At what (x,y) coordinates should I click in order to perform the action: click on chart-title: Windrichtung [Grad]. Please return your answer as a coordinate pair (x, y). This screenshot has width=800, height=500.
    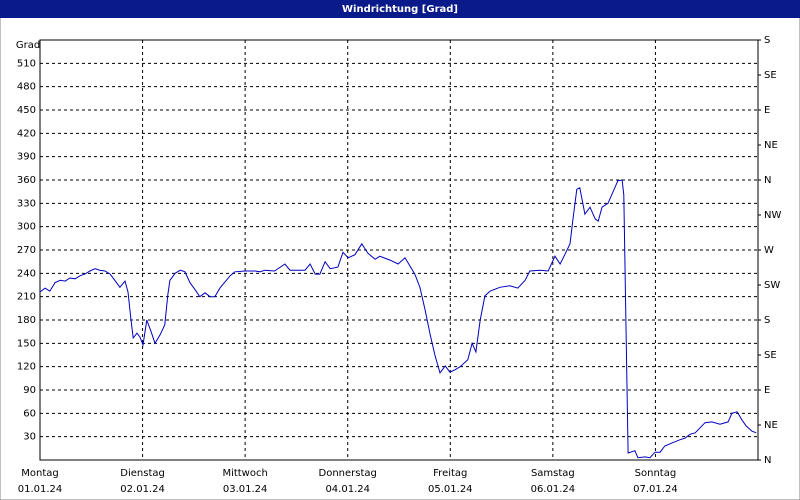
    Looking at the image, I should click on (400, 9).